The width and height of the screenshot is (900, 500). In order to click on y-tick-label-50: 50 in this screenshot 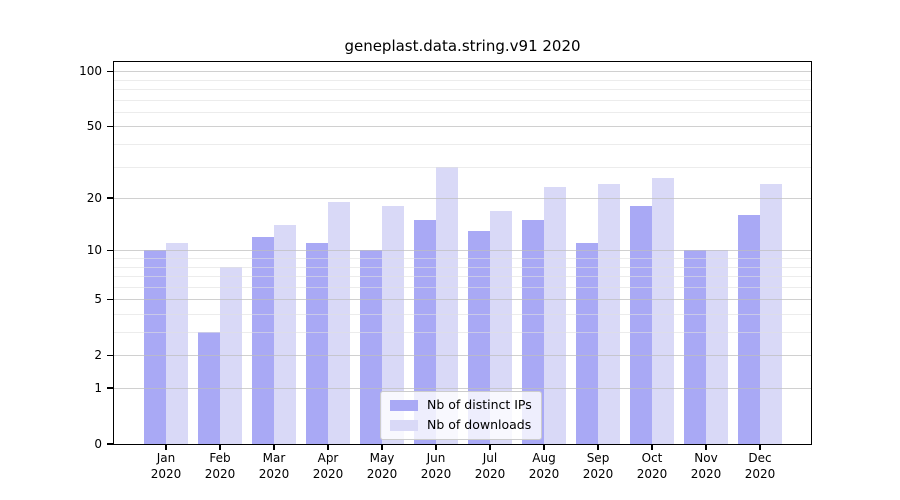, I will do `click(94, 126)`.